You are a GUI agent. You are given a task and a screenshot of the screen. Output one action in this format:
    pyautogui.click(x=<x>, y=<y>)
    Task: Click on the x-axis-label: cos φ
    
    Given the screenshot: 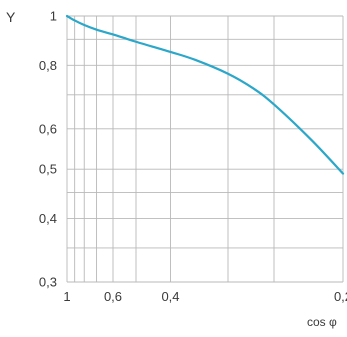 What is the action you would take?
    pyautogui.click(x=322, y=322)
    